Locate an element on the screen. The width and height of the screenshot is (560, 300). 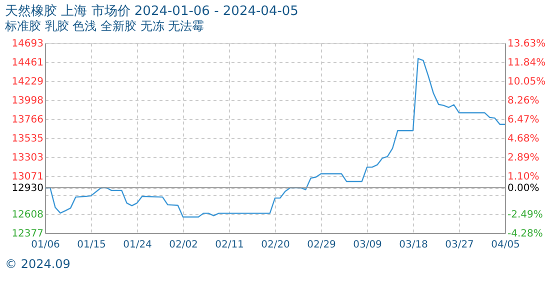
x-tick-label: 02/02 is located at coordinates (183, 245).